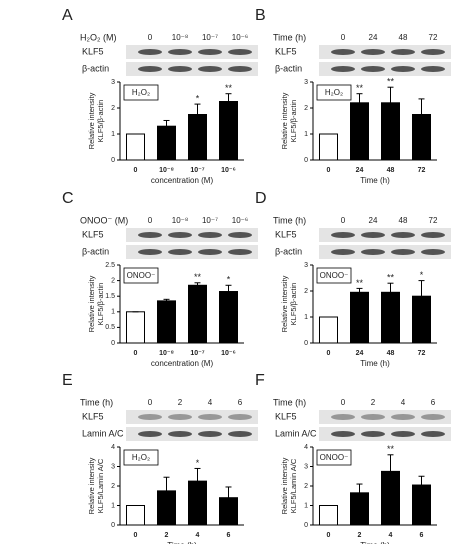 This screenshot has width=474, height=544. Describe the element at coordinates (210, 402) in the screenshot. I see `lane-label: 4` at that location.